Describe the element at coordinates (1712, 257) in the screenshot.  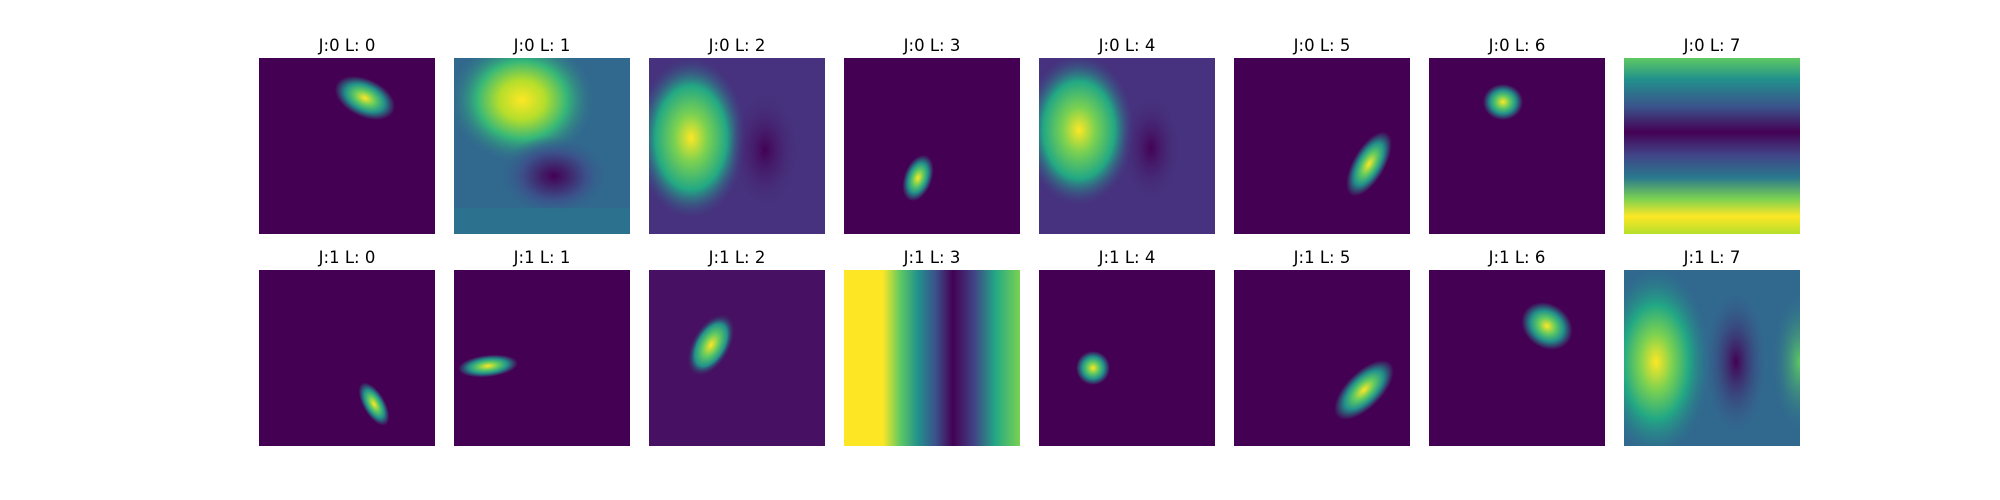
I see `filter-title: J:1 L: 7` at that location.